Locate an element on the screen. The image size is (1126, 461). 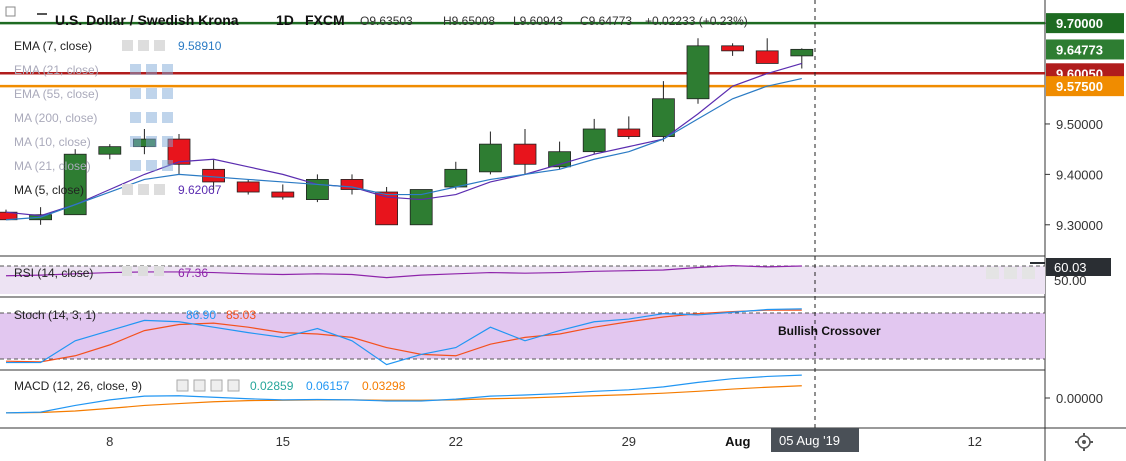
indicator-label: MA (200, close) is located at coordinates (55, 118).